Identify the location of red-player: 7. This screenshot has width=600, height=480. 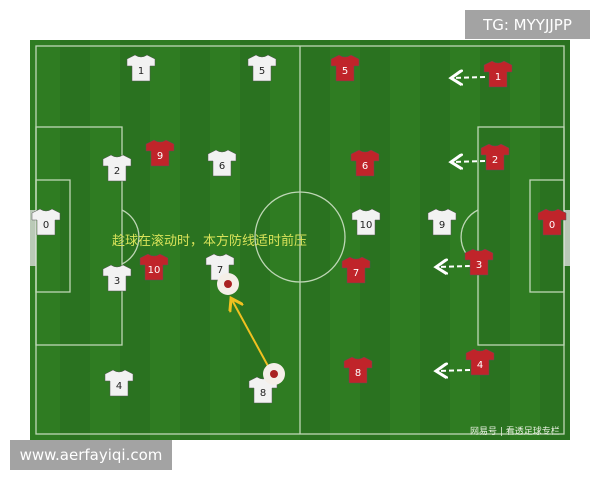
(356, 270).